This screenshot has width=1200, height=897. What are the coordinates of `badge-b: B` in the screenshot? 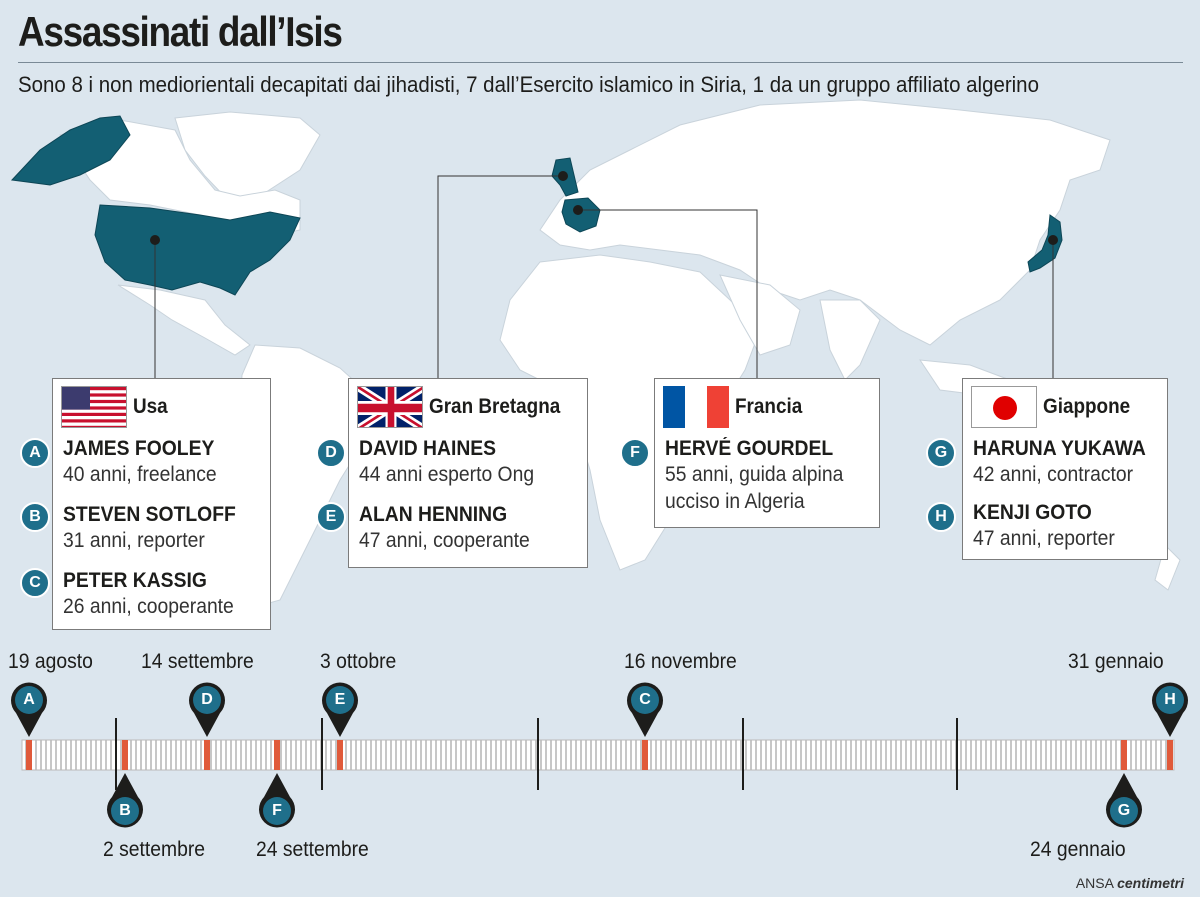 It's located at (35, 517).